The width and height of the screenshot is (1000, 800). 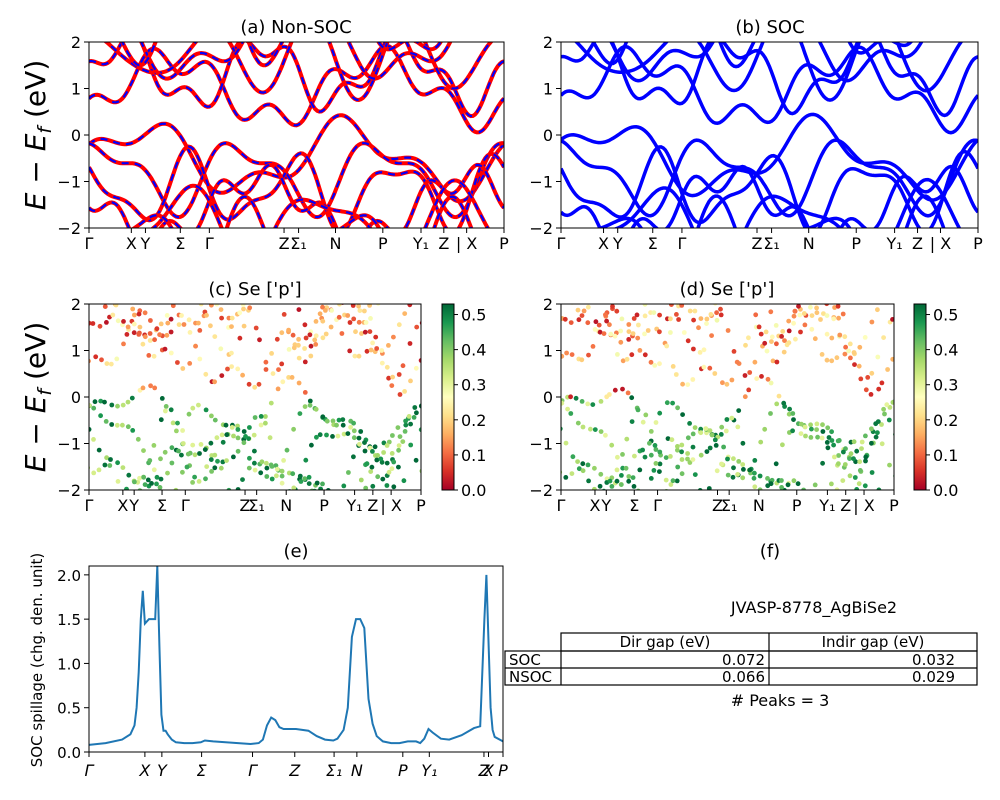 What do you see at coordinates (466, 243) in the screenshot?
I see `x-tick-label: | X` at bounding box center [466, 243].